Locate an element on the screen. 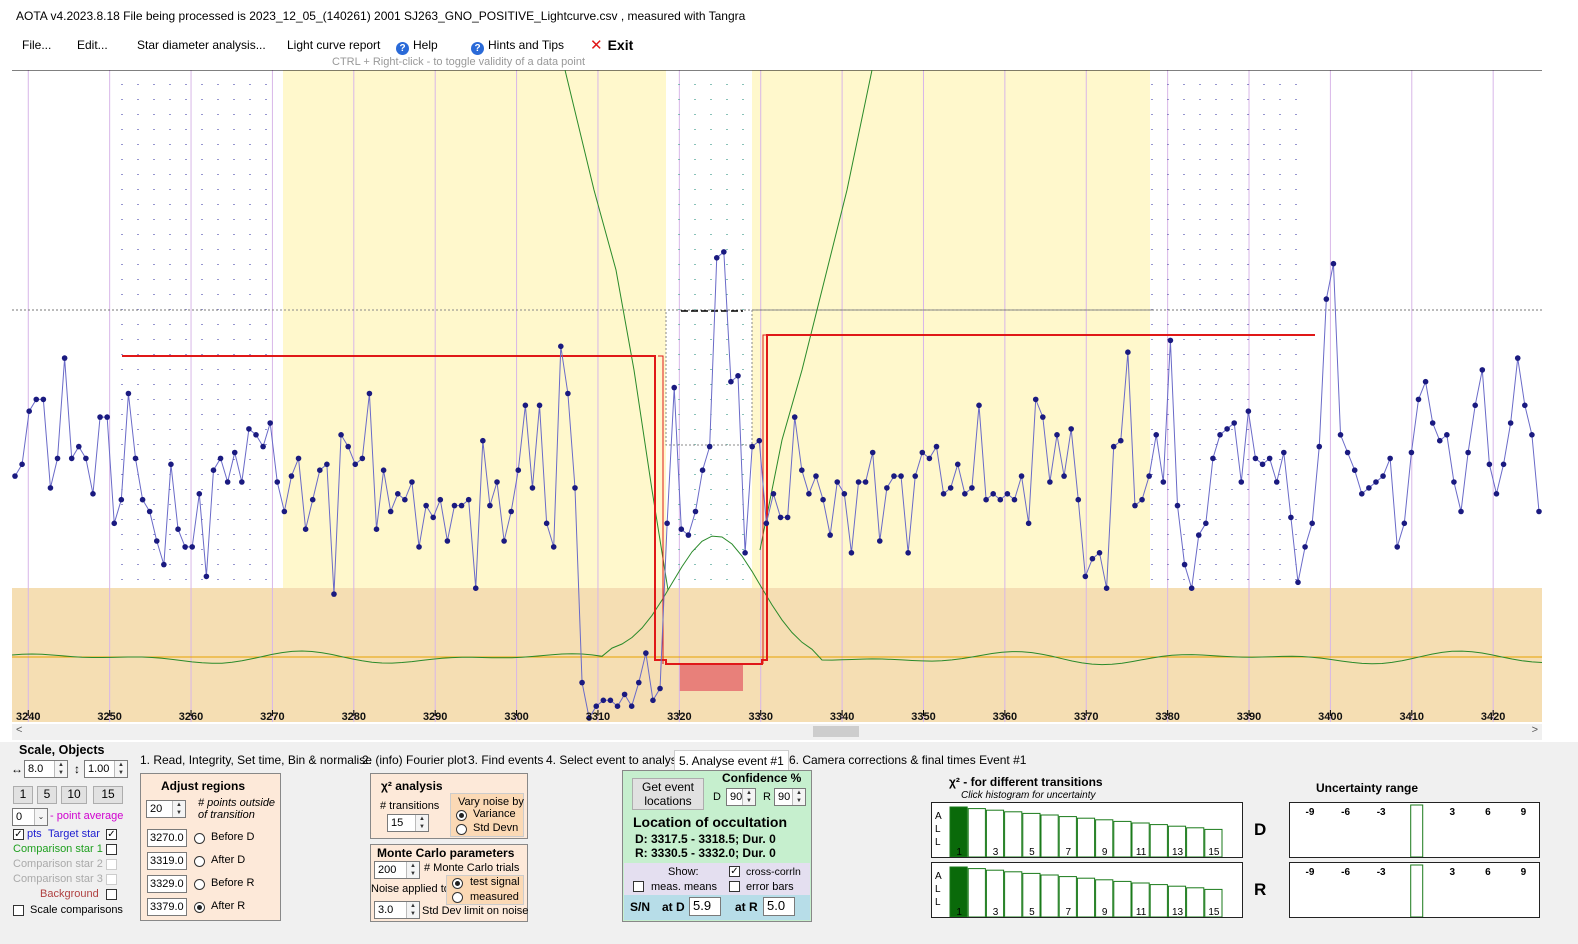 Image resolution: width=1578 pixels, height=944 pixels. chevron-down-icon: ⌄ is located at coordinates (40, 817).